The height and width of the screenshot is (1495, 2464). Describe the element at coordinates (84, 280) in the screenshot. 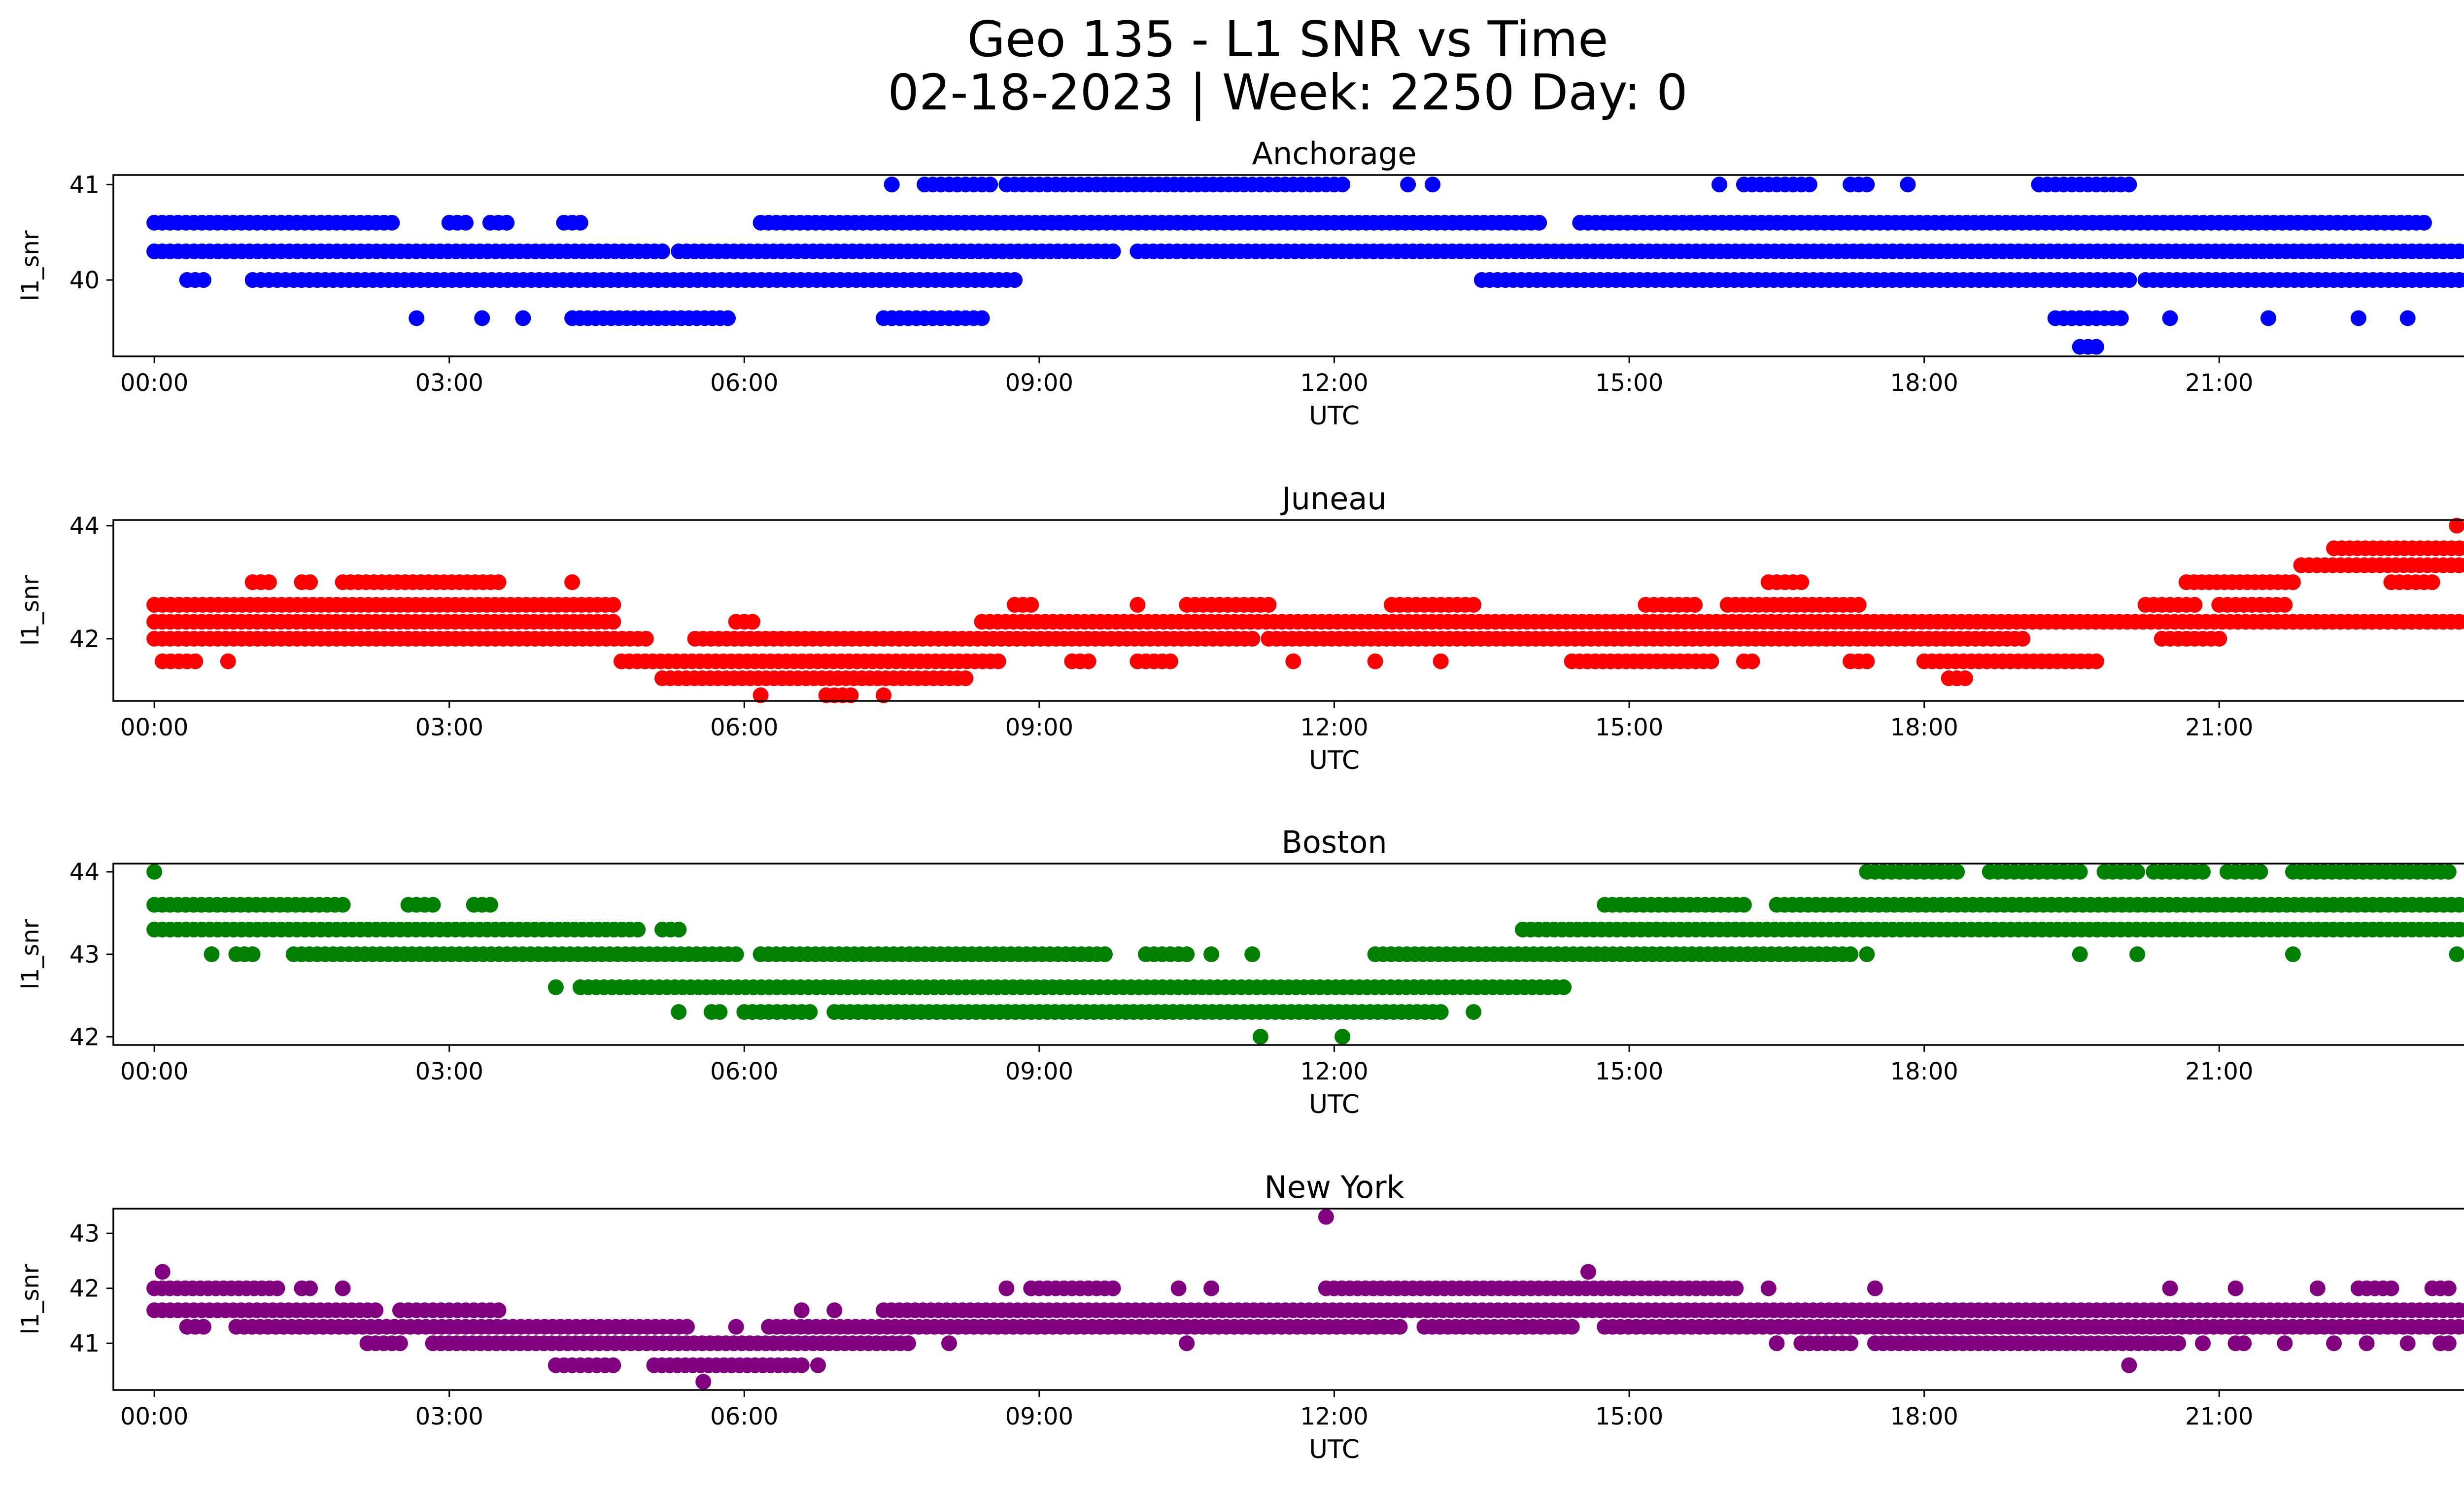

I see `y-tick-label: 40` at that location.